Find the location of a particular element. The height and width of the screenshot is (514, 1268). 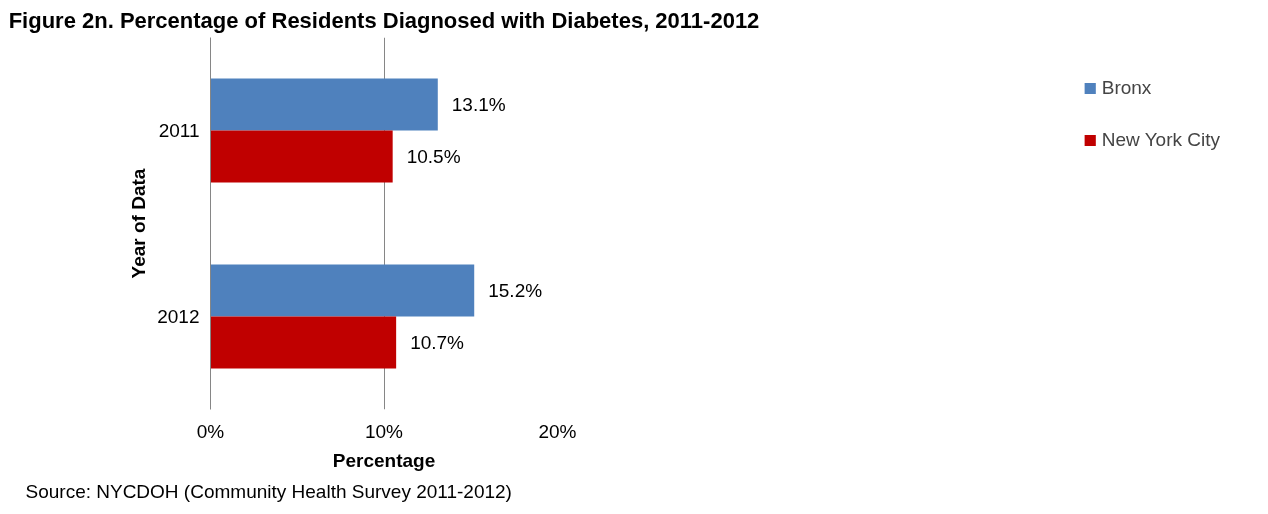

x-axis-title: Percentage is located at coordinates (384, 460).